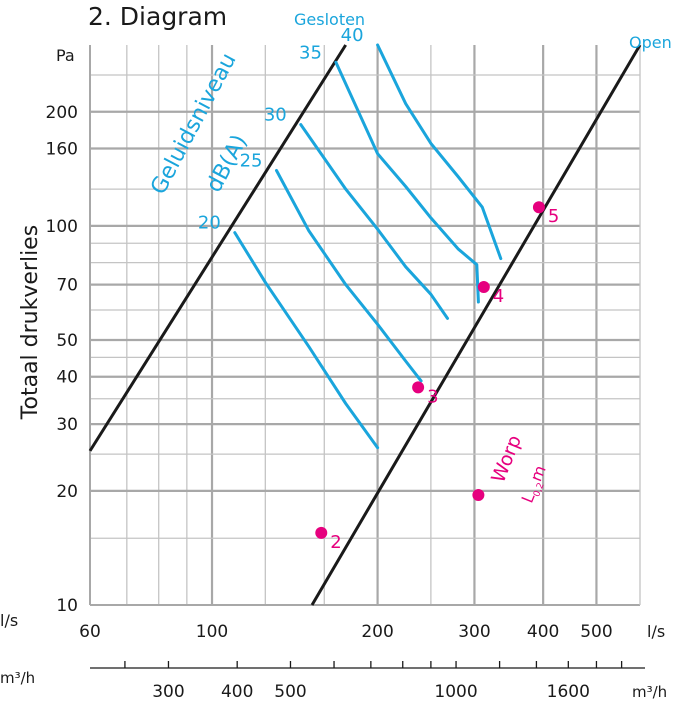  Describe the element at coordinates (275, 115) in the screenshot. I see `noise-curve-label-30: 30` at that location.